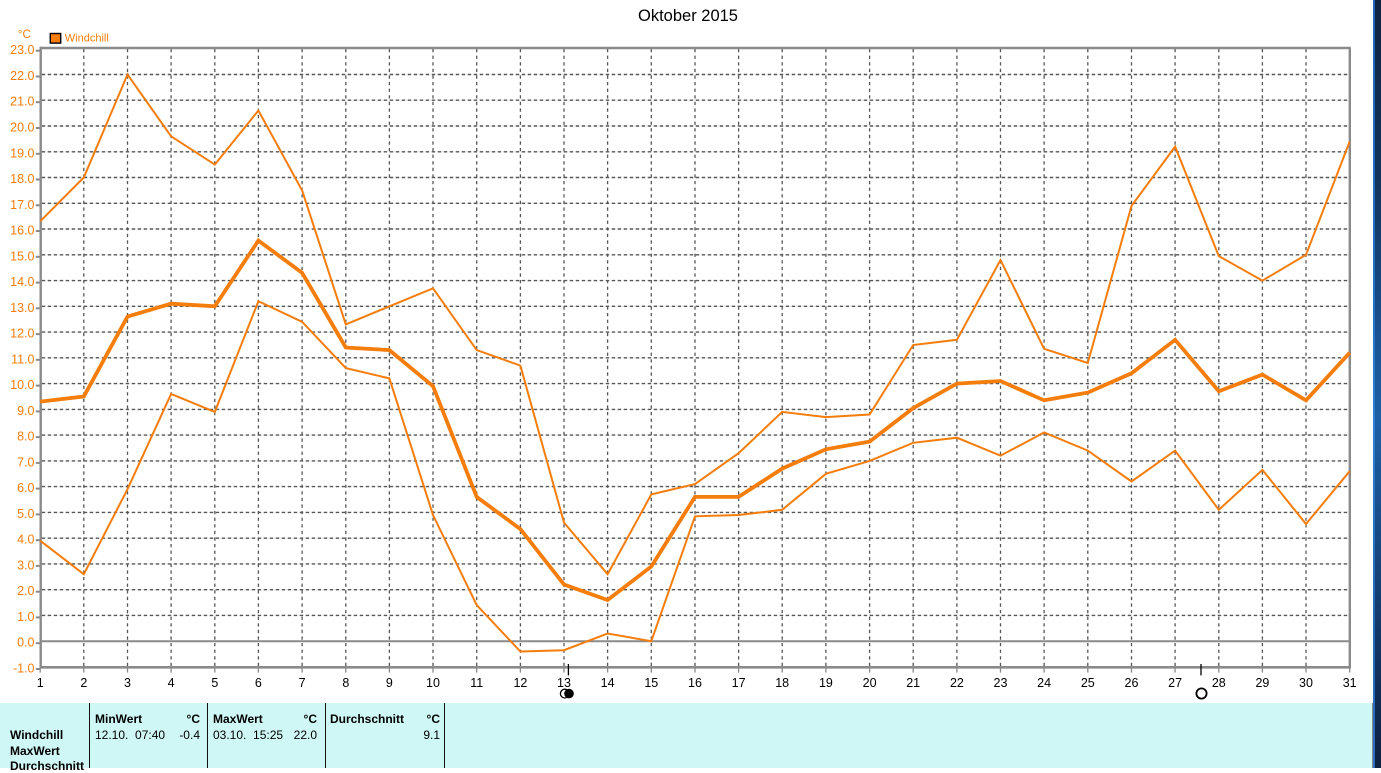 This screenshot has height=773, width=1381. I want to click on svg-text: 3.0, so click(25, 565).